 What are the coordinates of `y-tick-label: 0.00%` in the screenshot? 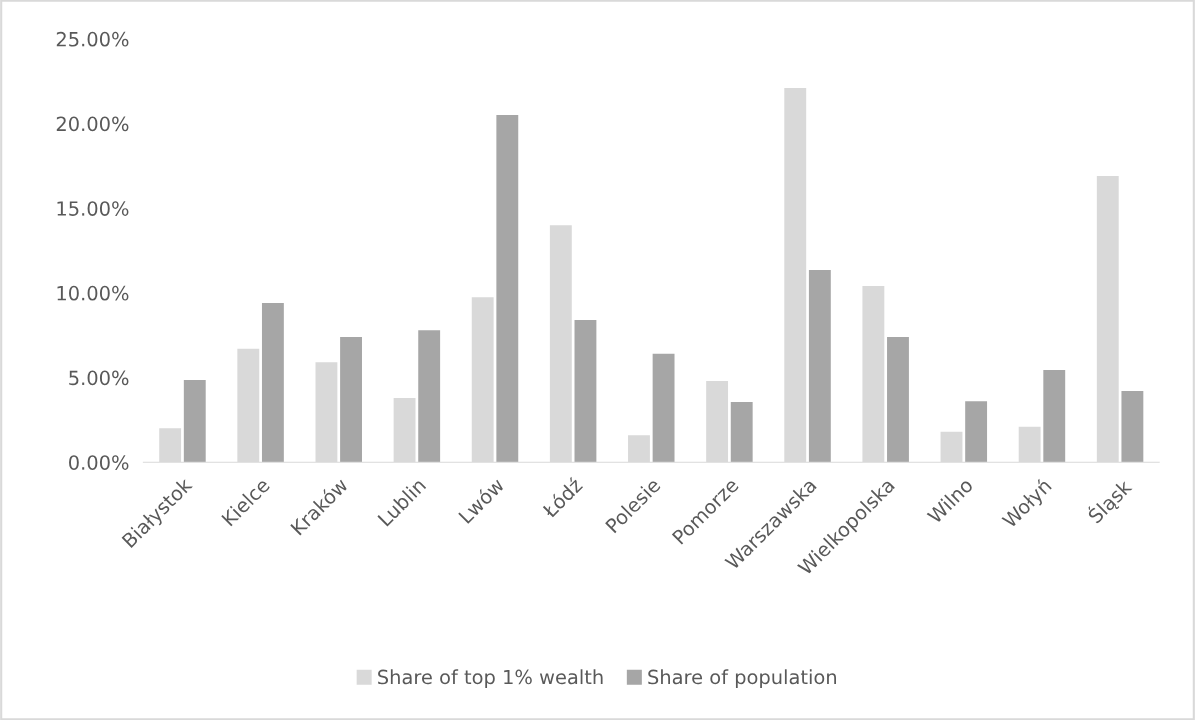 It's located at (99, 462).